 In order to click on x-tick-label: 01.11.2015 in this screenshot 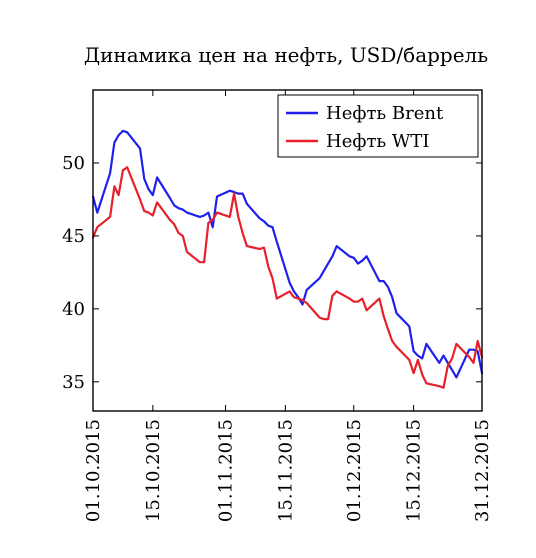, I will do `click(226, 470)`.